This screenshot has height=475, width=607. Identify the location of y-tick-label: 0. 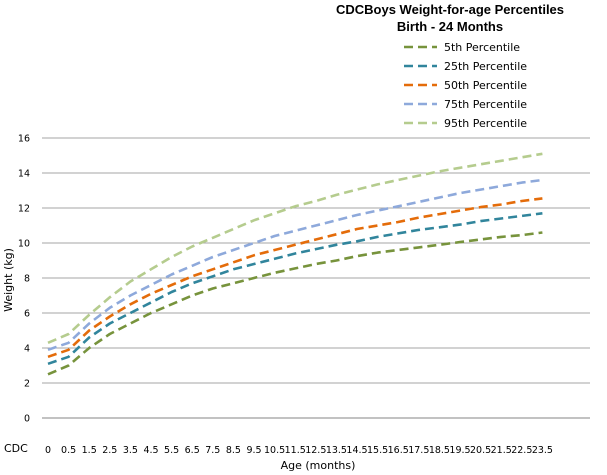
(27, 419).